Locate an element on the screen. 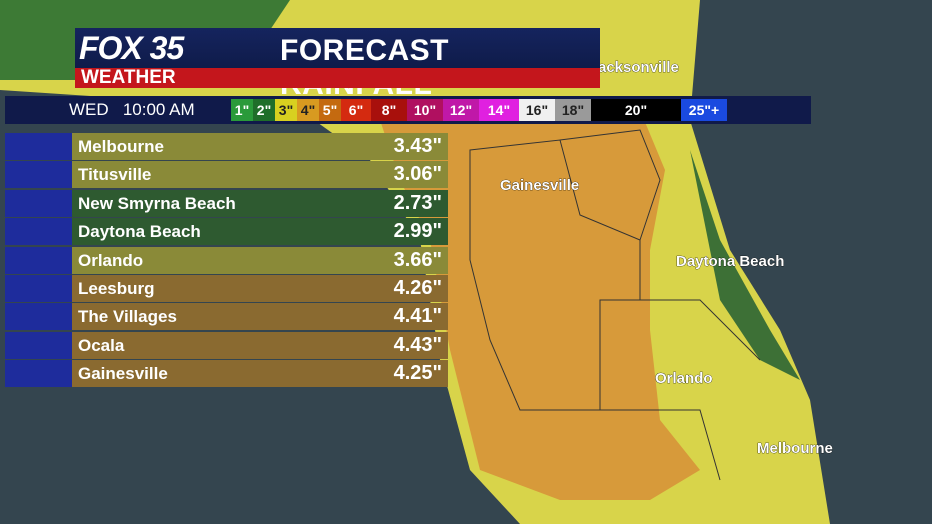 This screenshot has height=524, width=932. green-coast is located at coordinates (745, 265).